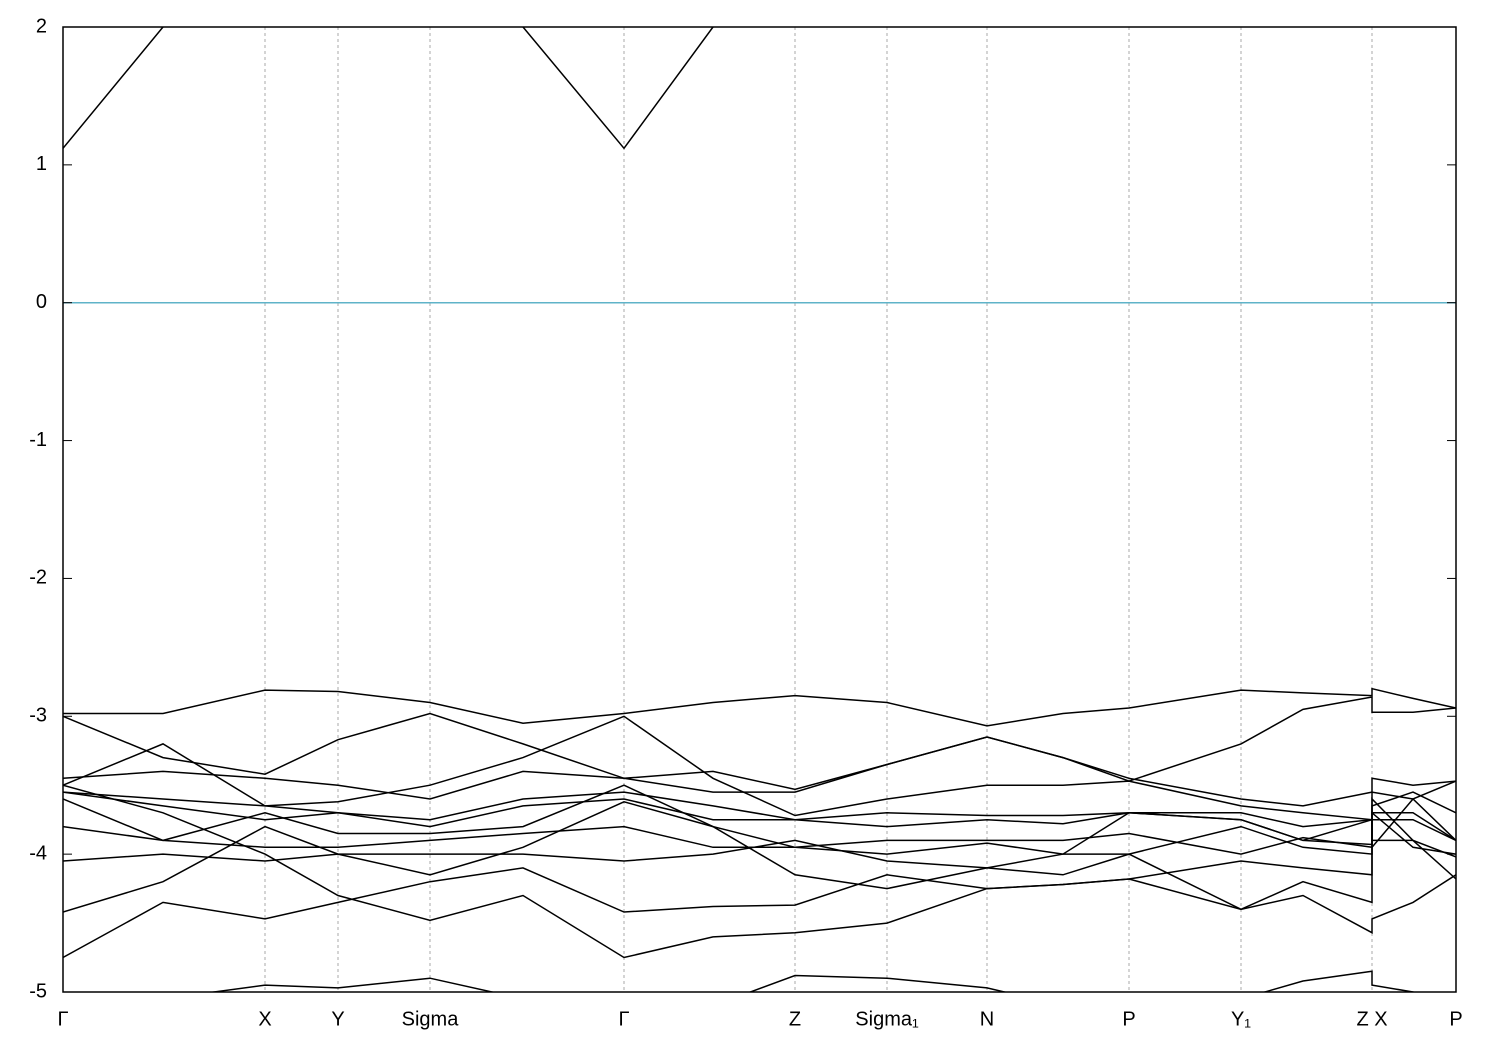  Describe the element at coordinates (987, 1019) in the screenshot. I see `x-tick-label: N` at that location.